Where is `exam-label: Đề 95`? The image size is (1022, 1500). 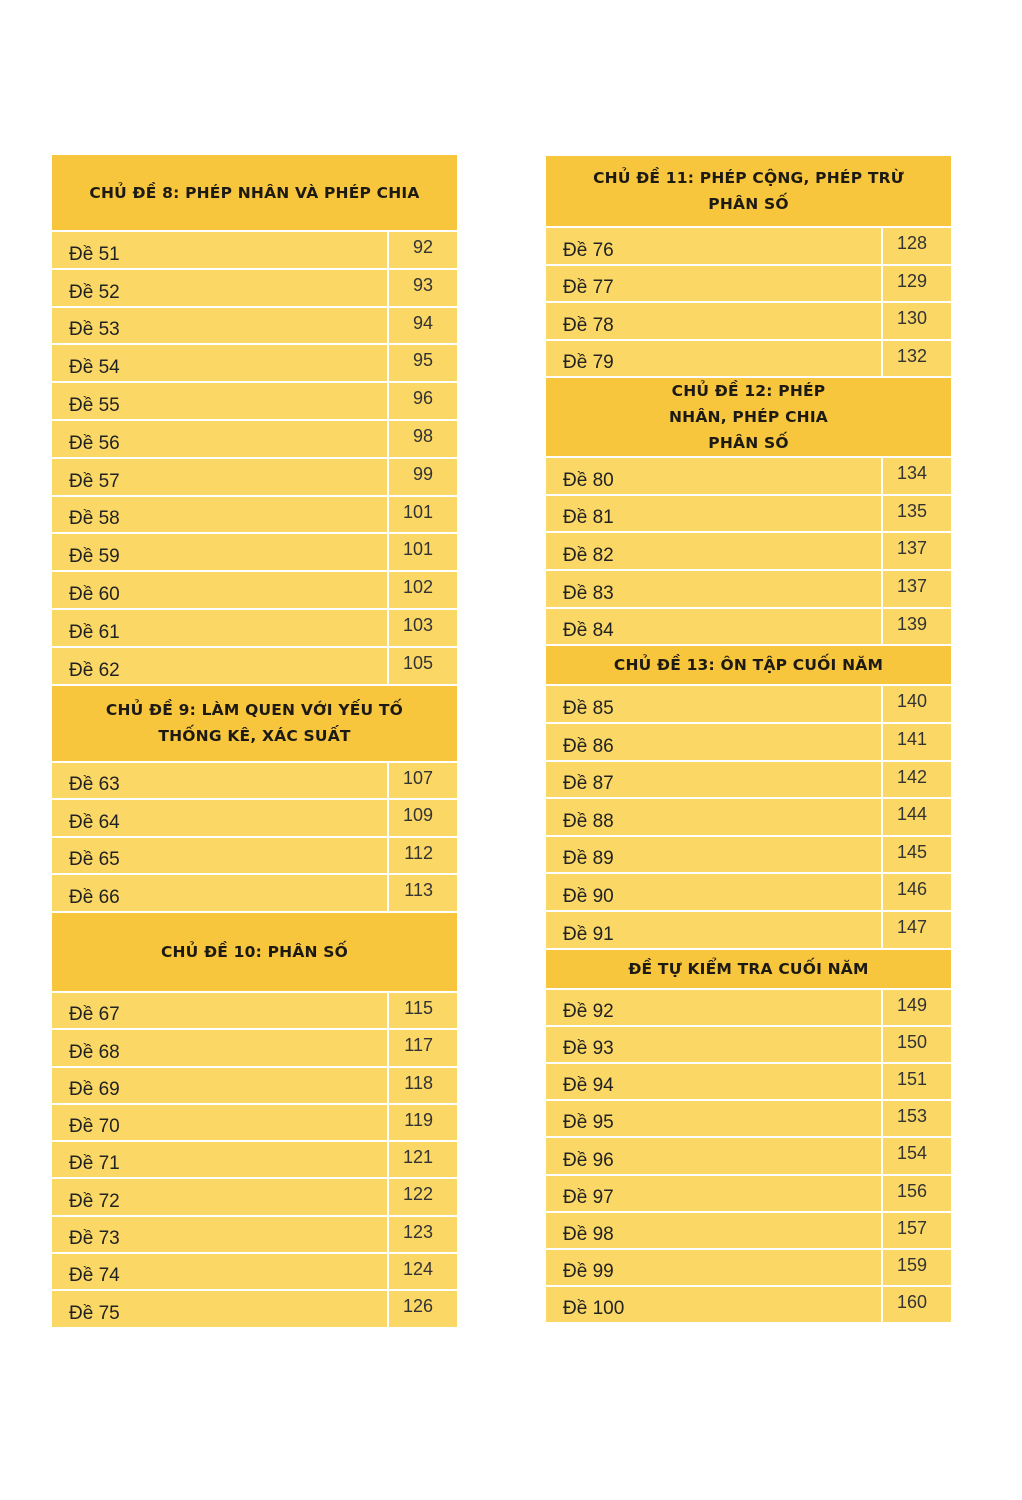
exam-label: Đề 95 is located at coordinates (714, 1119).